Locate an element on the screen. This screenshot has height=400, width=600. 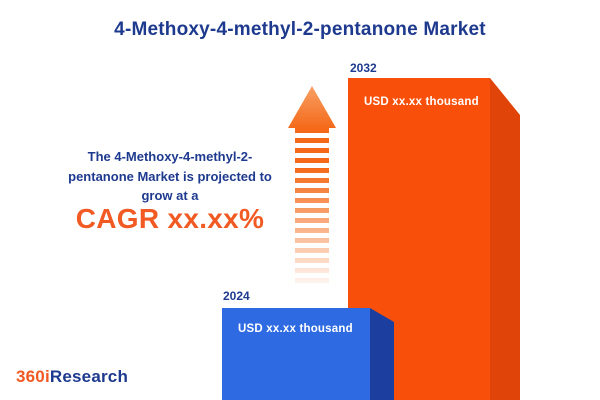
projection-text-line1: The 4-Methoxy-4-methyl-2- is located at coordinates (170, 156).